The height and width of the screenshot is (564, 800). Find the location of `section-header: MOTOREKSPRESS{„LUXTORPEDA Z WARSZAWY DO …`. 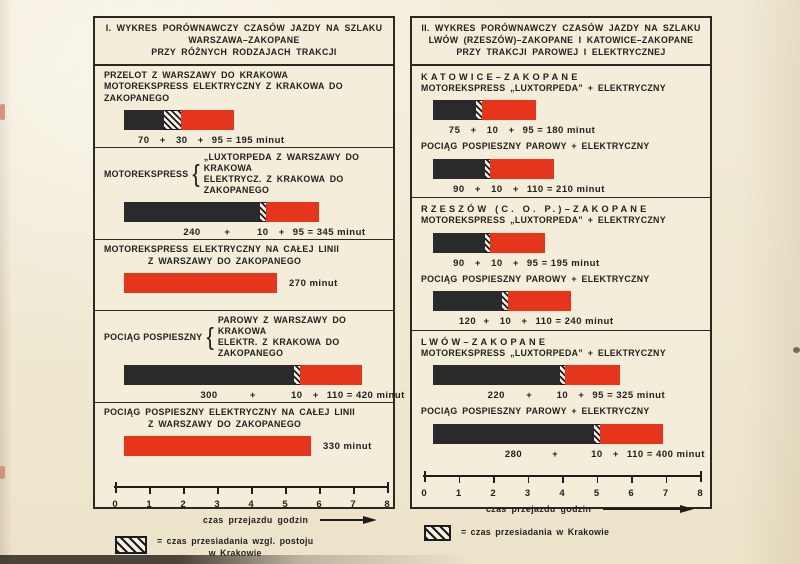

section-header: MOTOREKSPRESS{„LUXTORPEDA Z WARSZAWY DO … is located at coordinates (244, 174).